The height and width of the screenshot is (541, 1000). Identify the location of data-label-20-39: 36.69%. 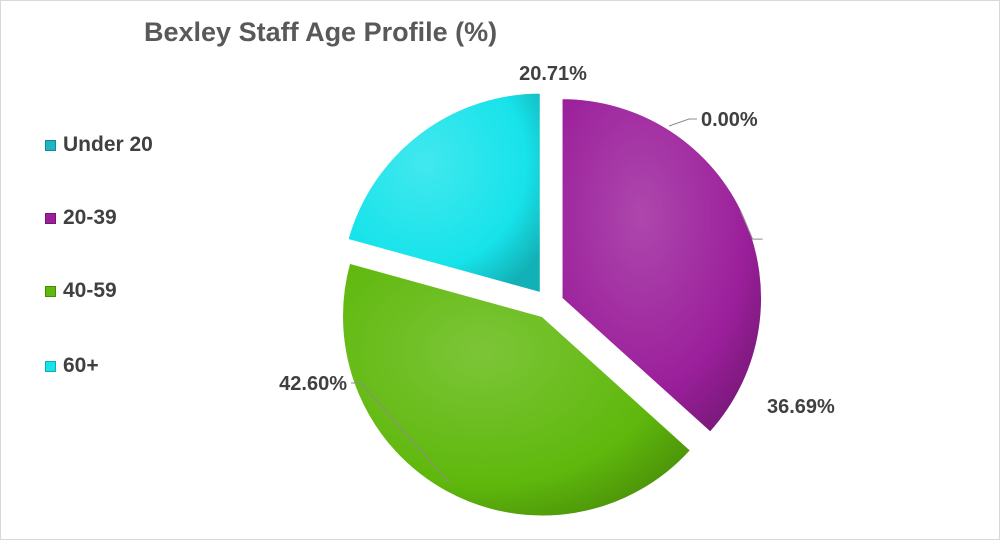
(801, 407).